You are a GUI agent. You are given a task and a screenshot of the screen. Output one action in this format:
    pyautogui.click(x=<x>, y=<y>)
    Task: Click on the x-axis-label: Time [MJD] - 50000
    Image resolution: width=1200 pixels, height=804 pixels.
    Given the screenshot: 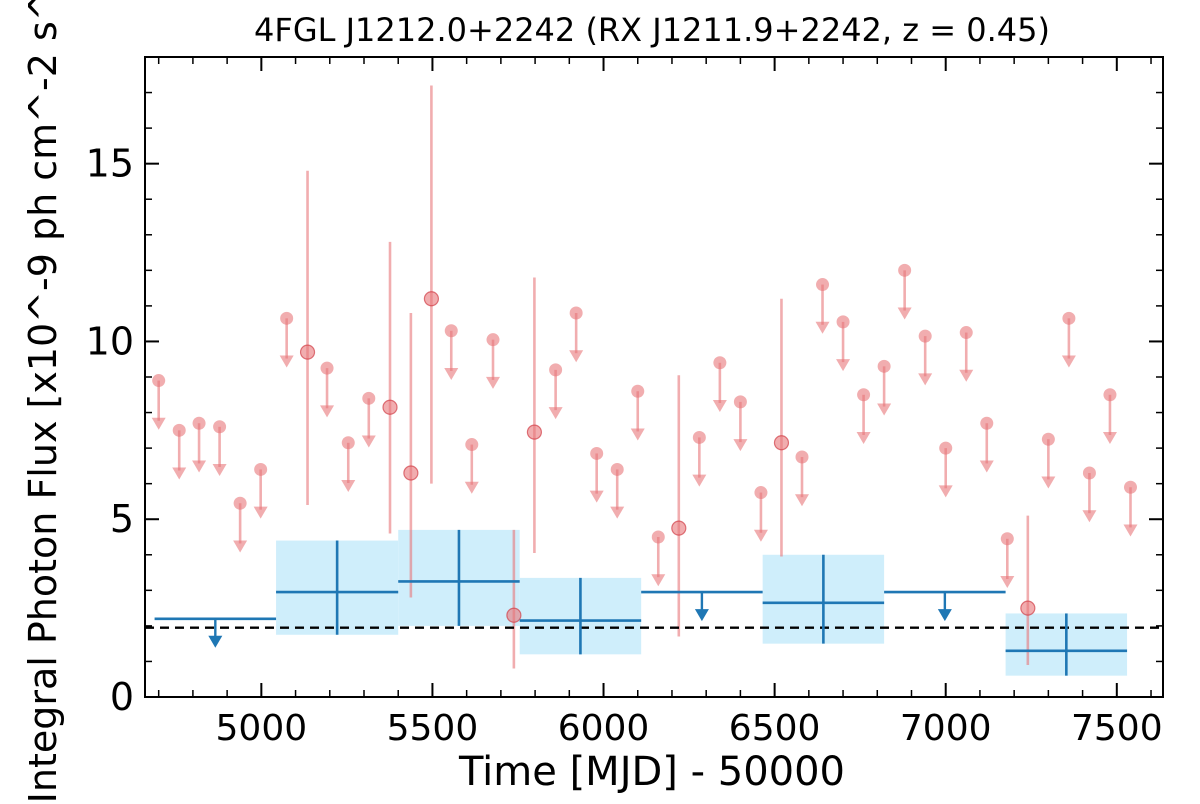 What is the action you would take?
    pyautogui.click(x=651, y=772)
    